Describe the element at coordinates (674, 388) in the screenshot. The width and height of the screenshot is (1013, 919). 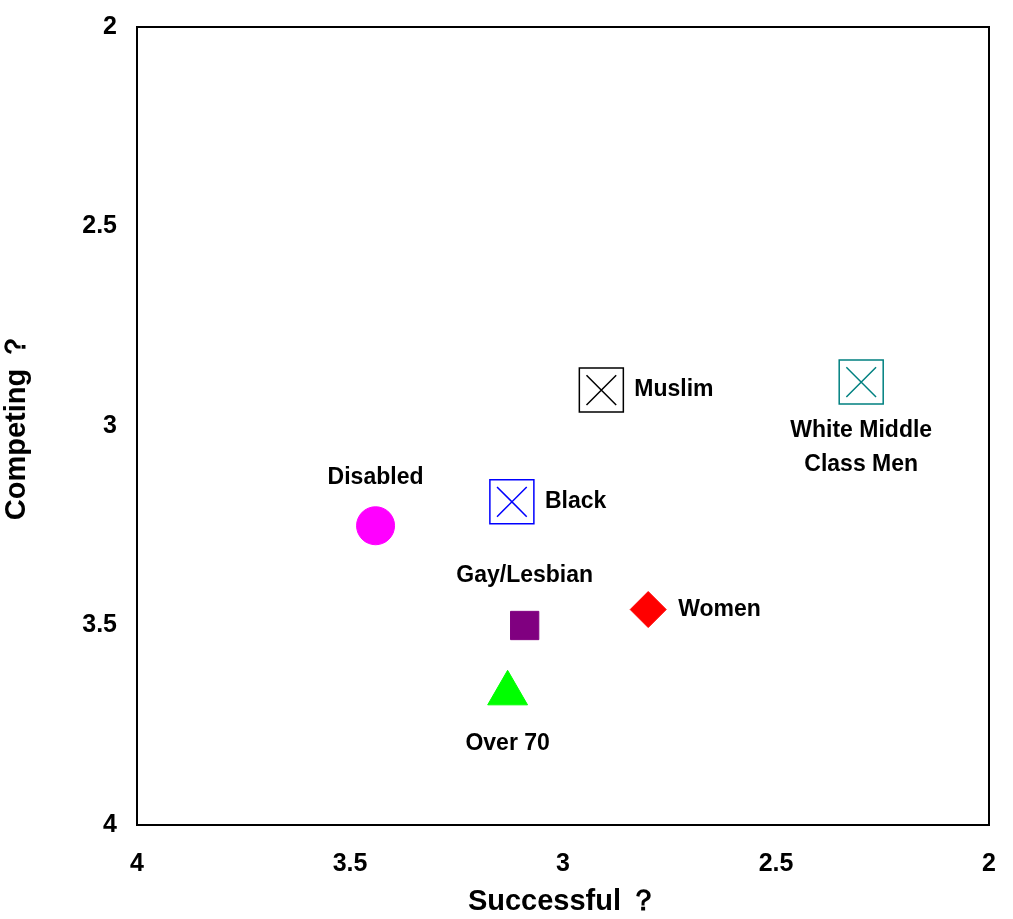
I see `series-label: Muslim` at that location.